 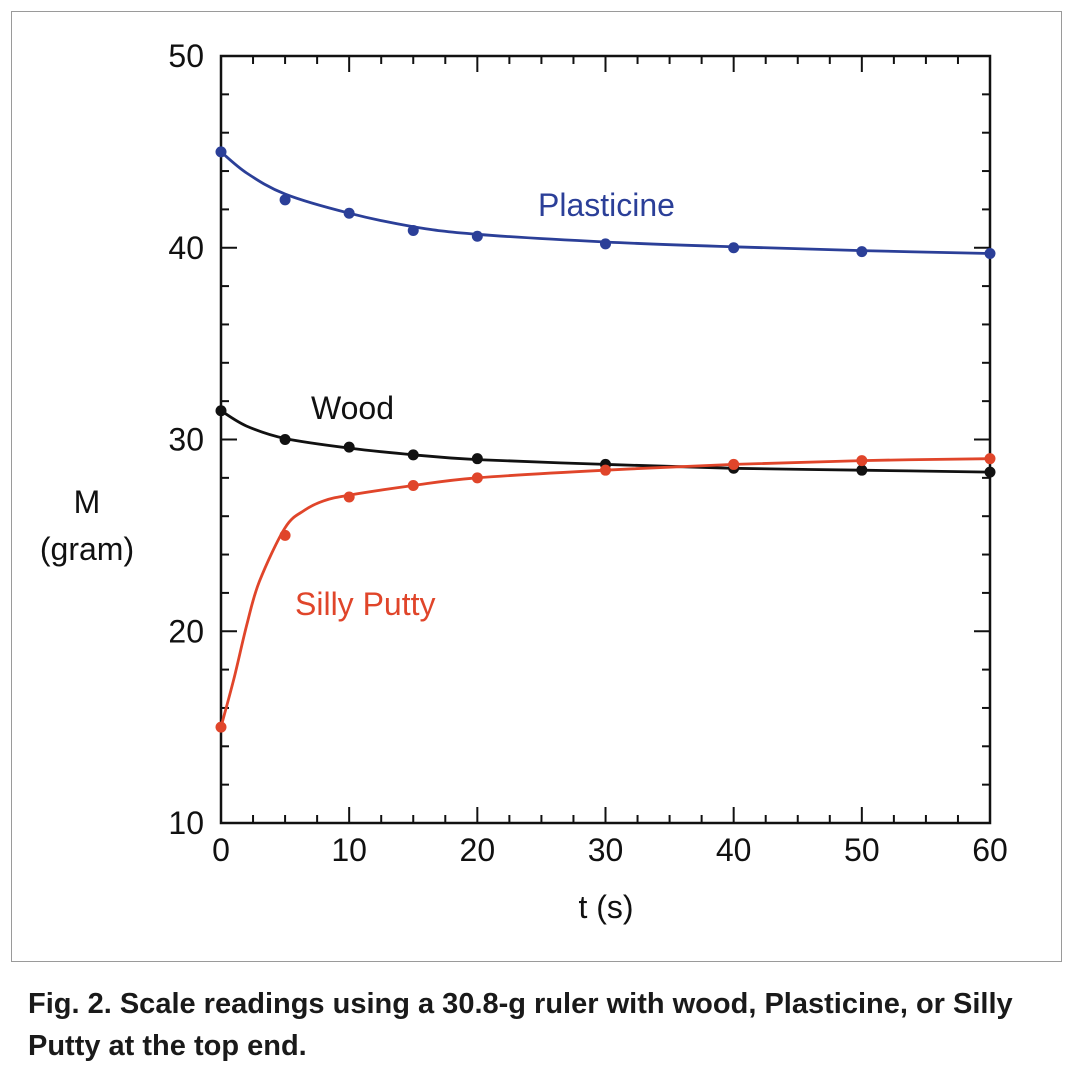 I want to click on series-labels: Plasticine Wood Silly Putty, so click(x=485, y=404).